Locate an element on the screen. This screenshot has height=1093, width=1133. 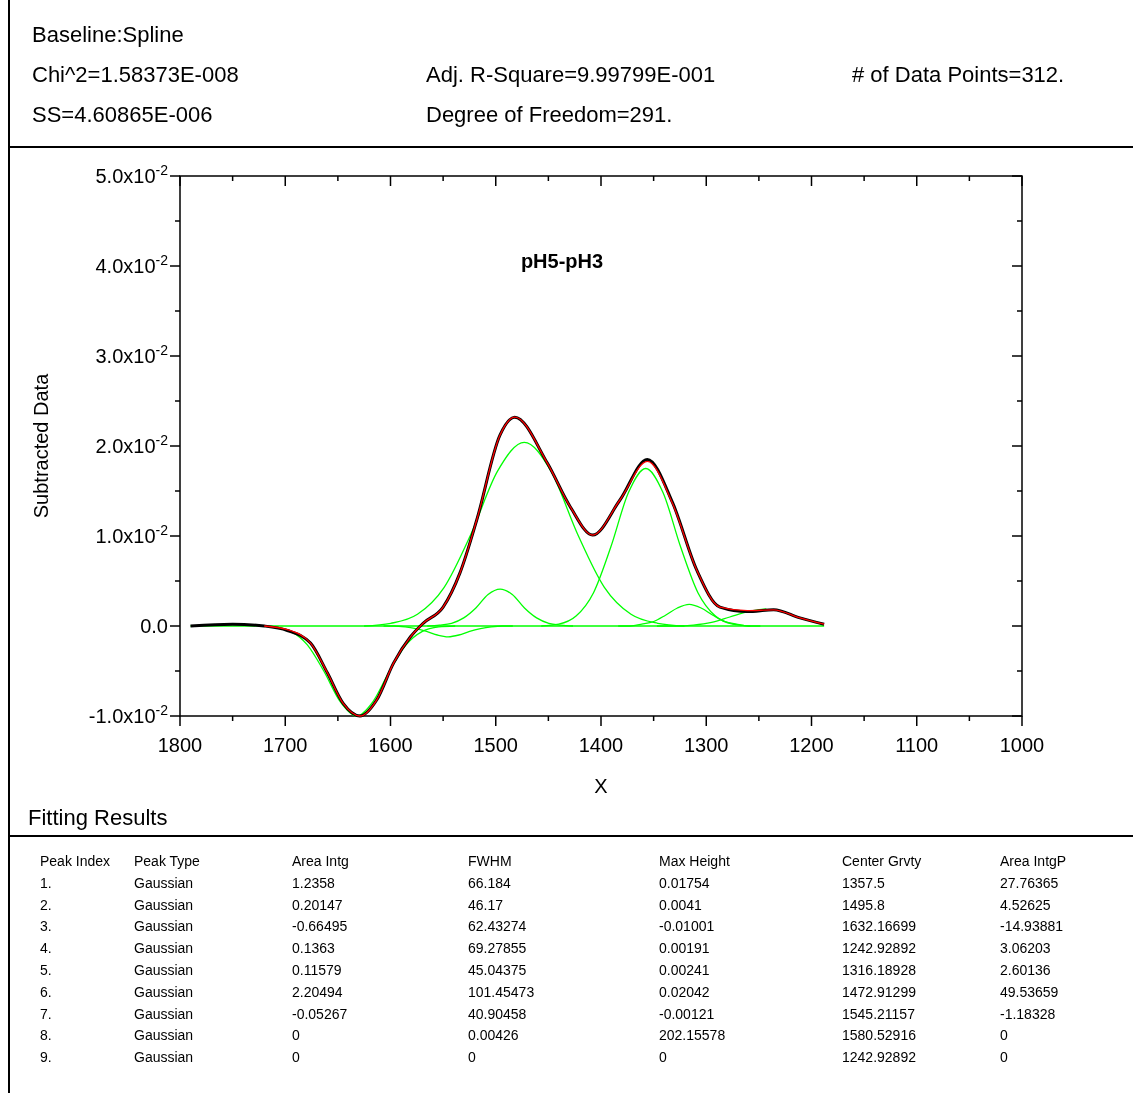
text: 2. is located at coordinates (46, 904).